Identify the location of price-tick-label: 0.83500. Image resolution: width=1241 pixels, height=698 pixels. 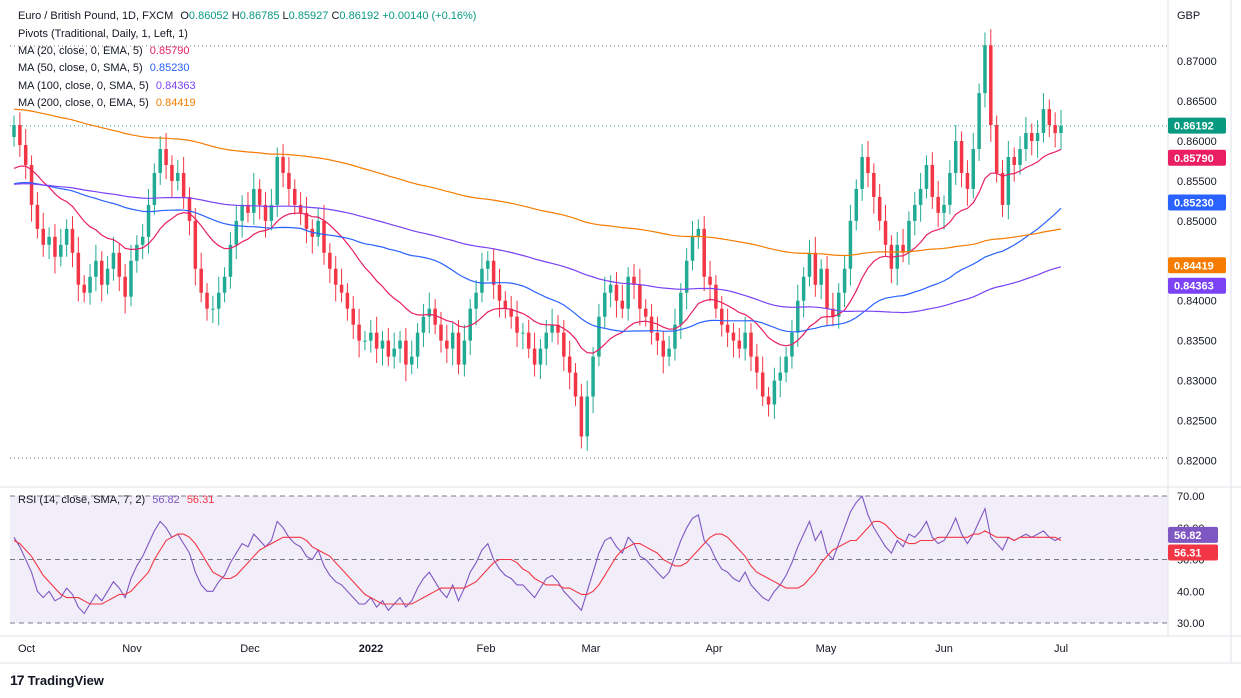
(1197, 342).